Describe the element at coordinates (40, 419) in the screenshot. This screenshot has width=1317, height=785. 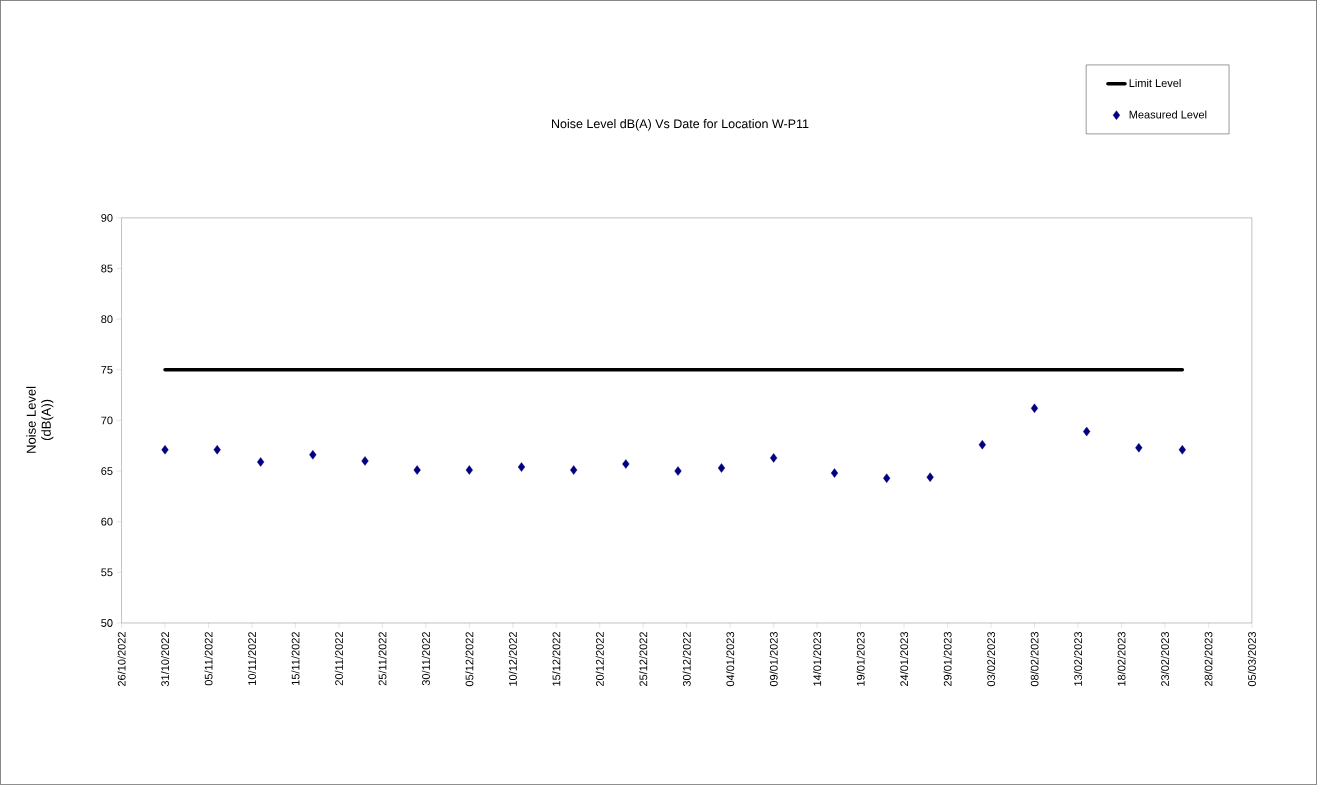
I see `y-axis-title: Noise Level (dB(A))` at that location.